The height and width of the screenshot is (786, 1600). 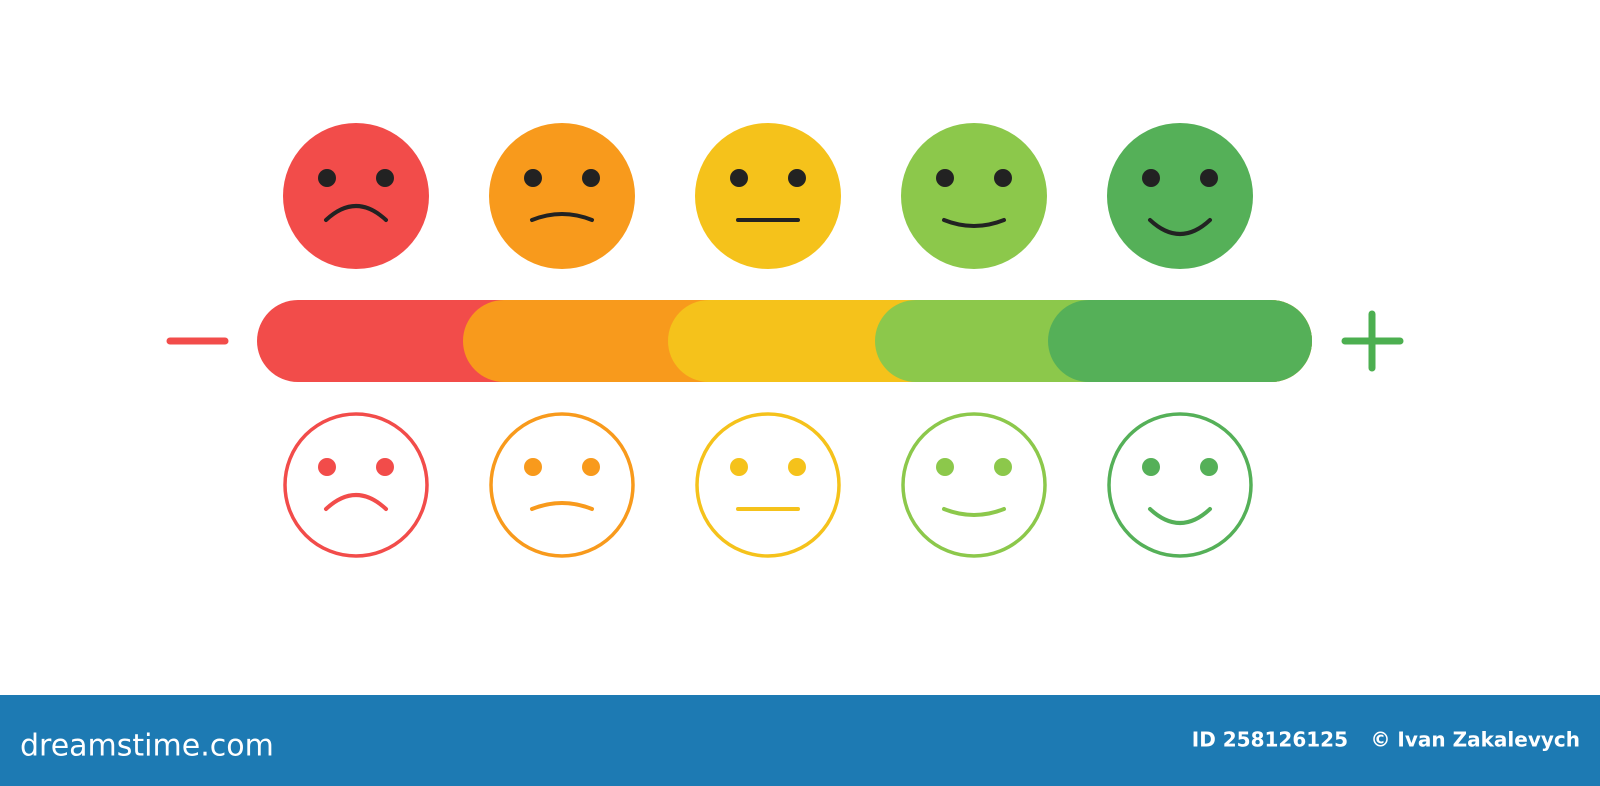 I want to click on gradient-bar, so click(x=784, y=341).